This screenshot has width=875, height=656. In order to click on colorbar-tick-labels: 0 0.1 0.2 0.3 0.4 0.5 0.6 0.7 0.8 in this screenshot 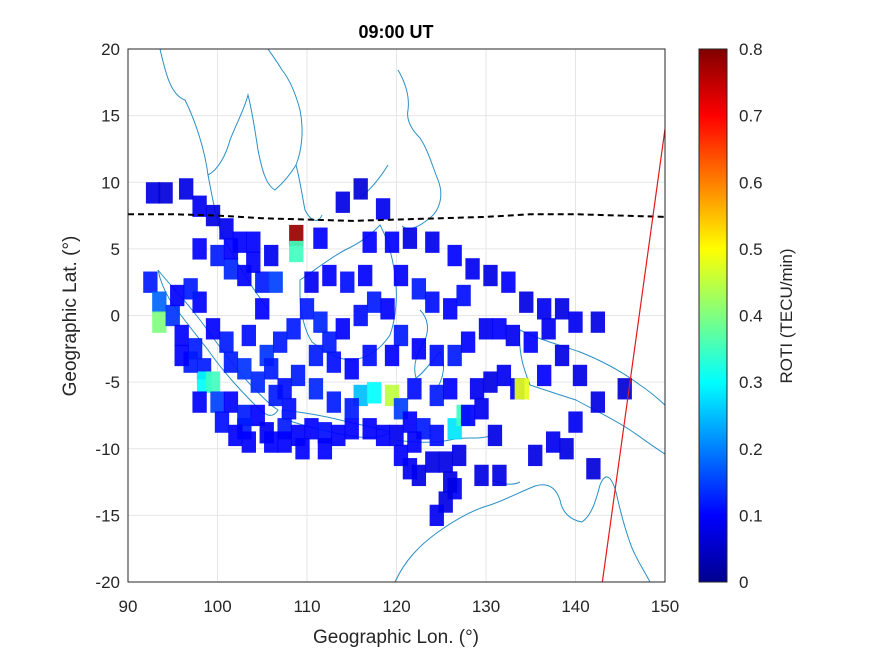, I will do `click(751, 316)`.